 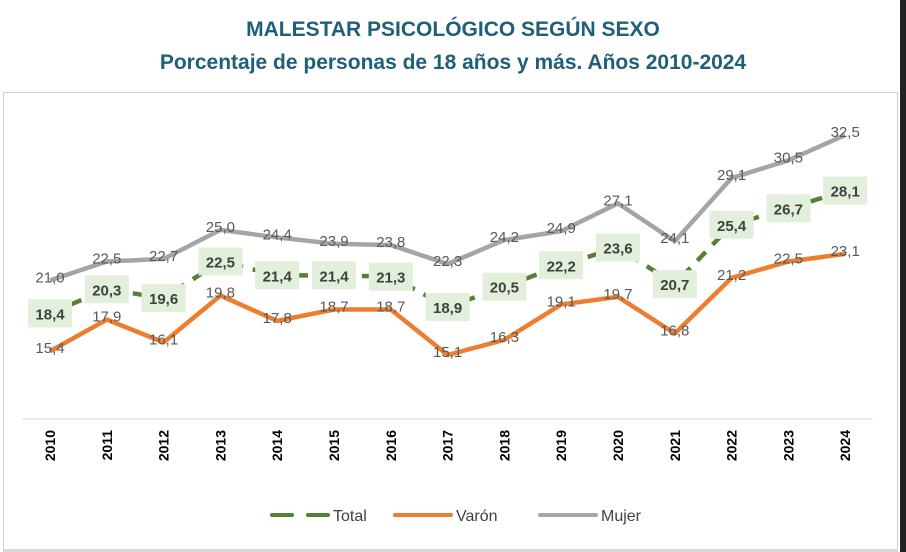 I want to click on x-tick-label: 2016, so click(x=391, y=445).